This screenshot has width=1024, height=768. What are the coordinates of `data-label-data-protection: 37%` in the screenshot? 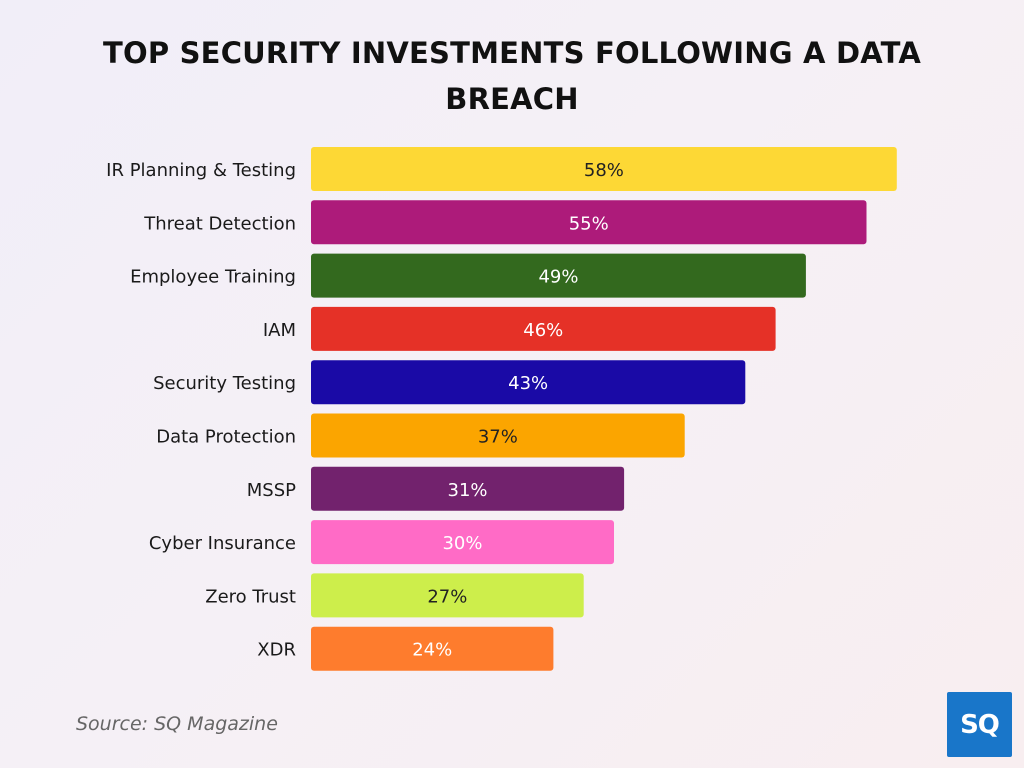 It's located at (498, 437).